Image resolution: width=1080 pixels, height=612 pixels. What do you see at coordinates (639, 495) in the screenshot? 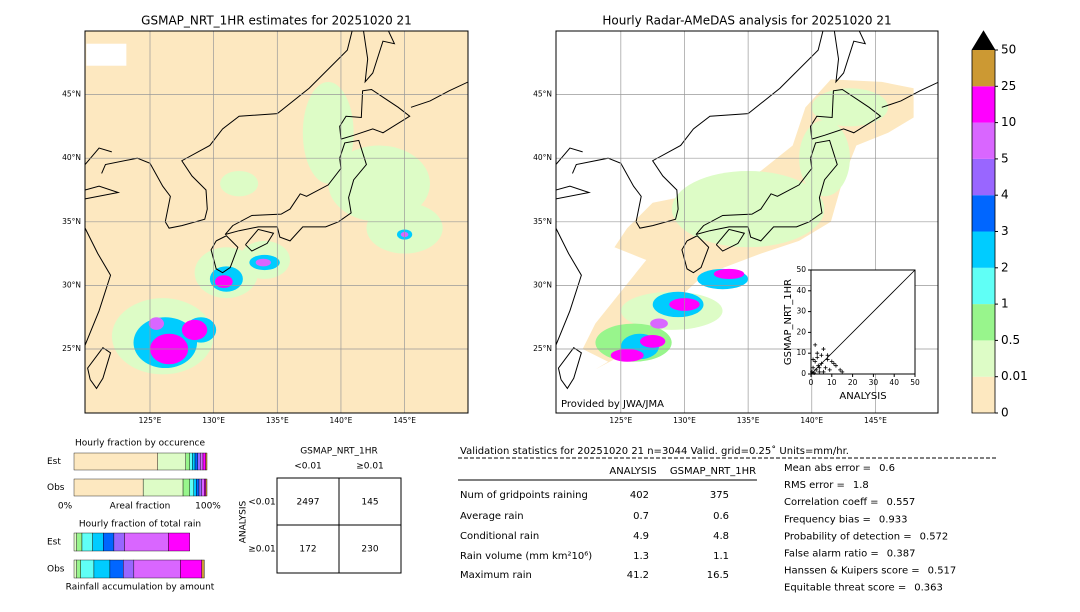
I see `stats-value: 402` at bounding box center [639, 495].